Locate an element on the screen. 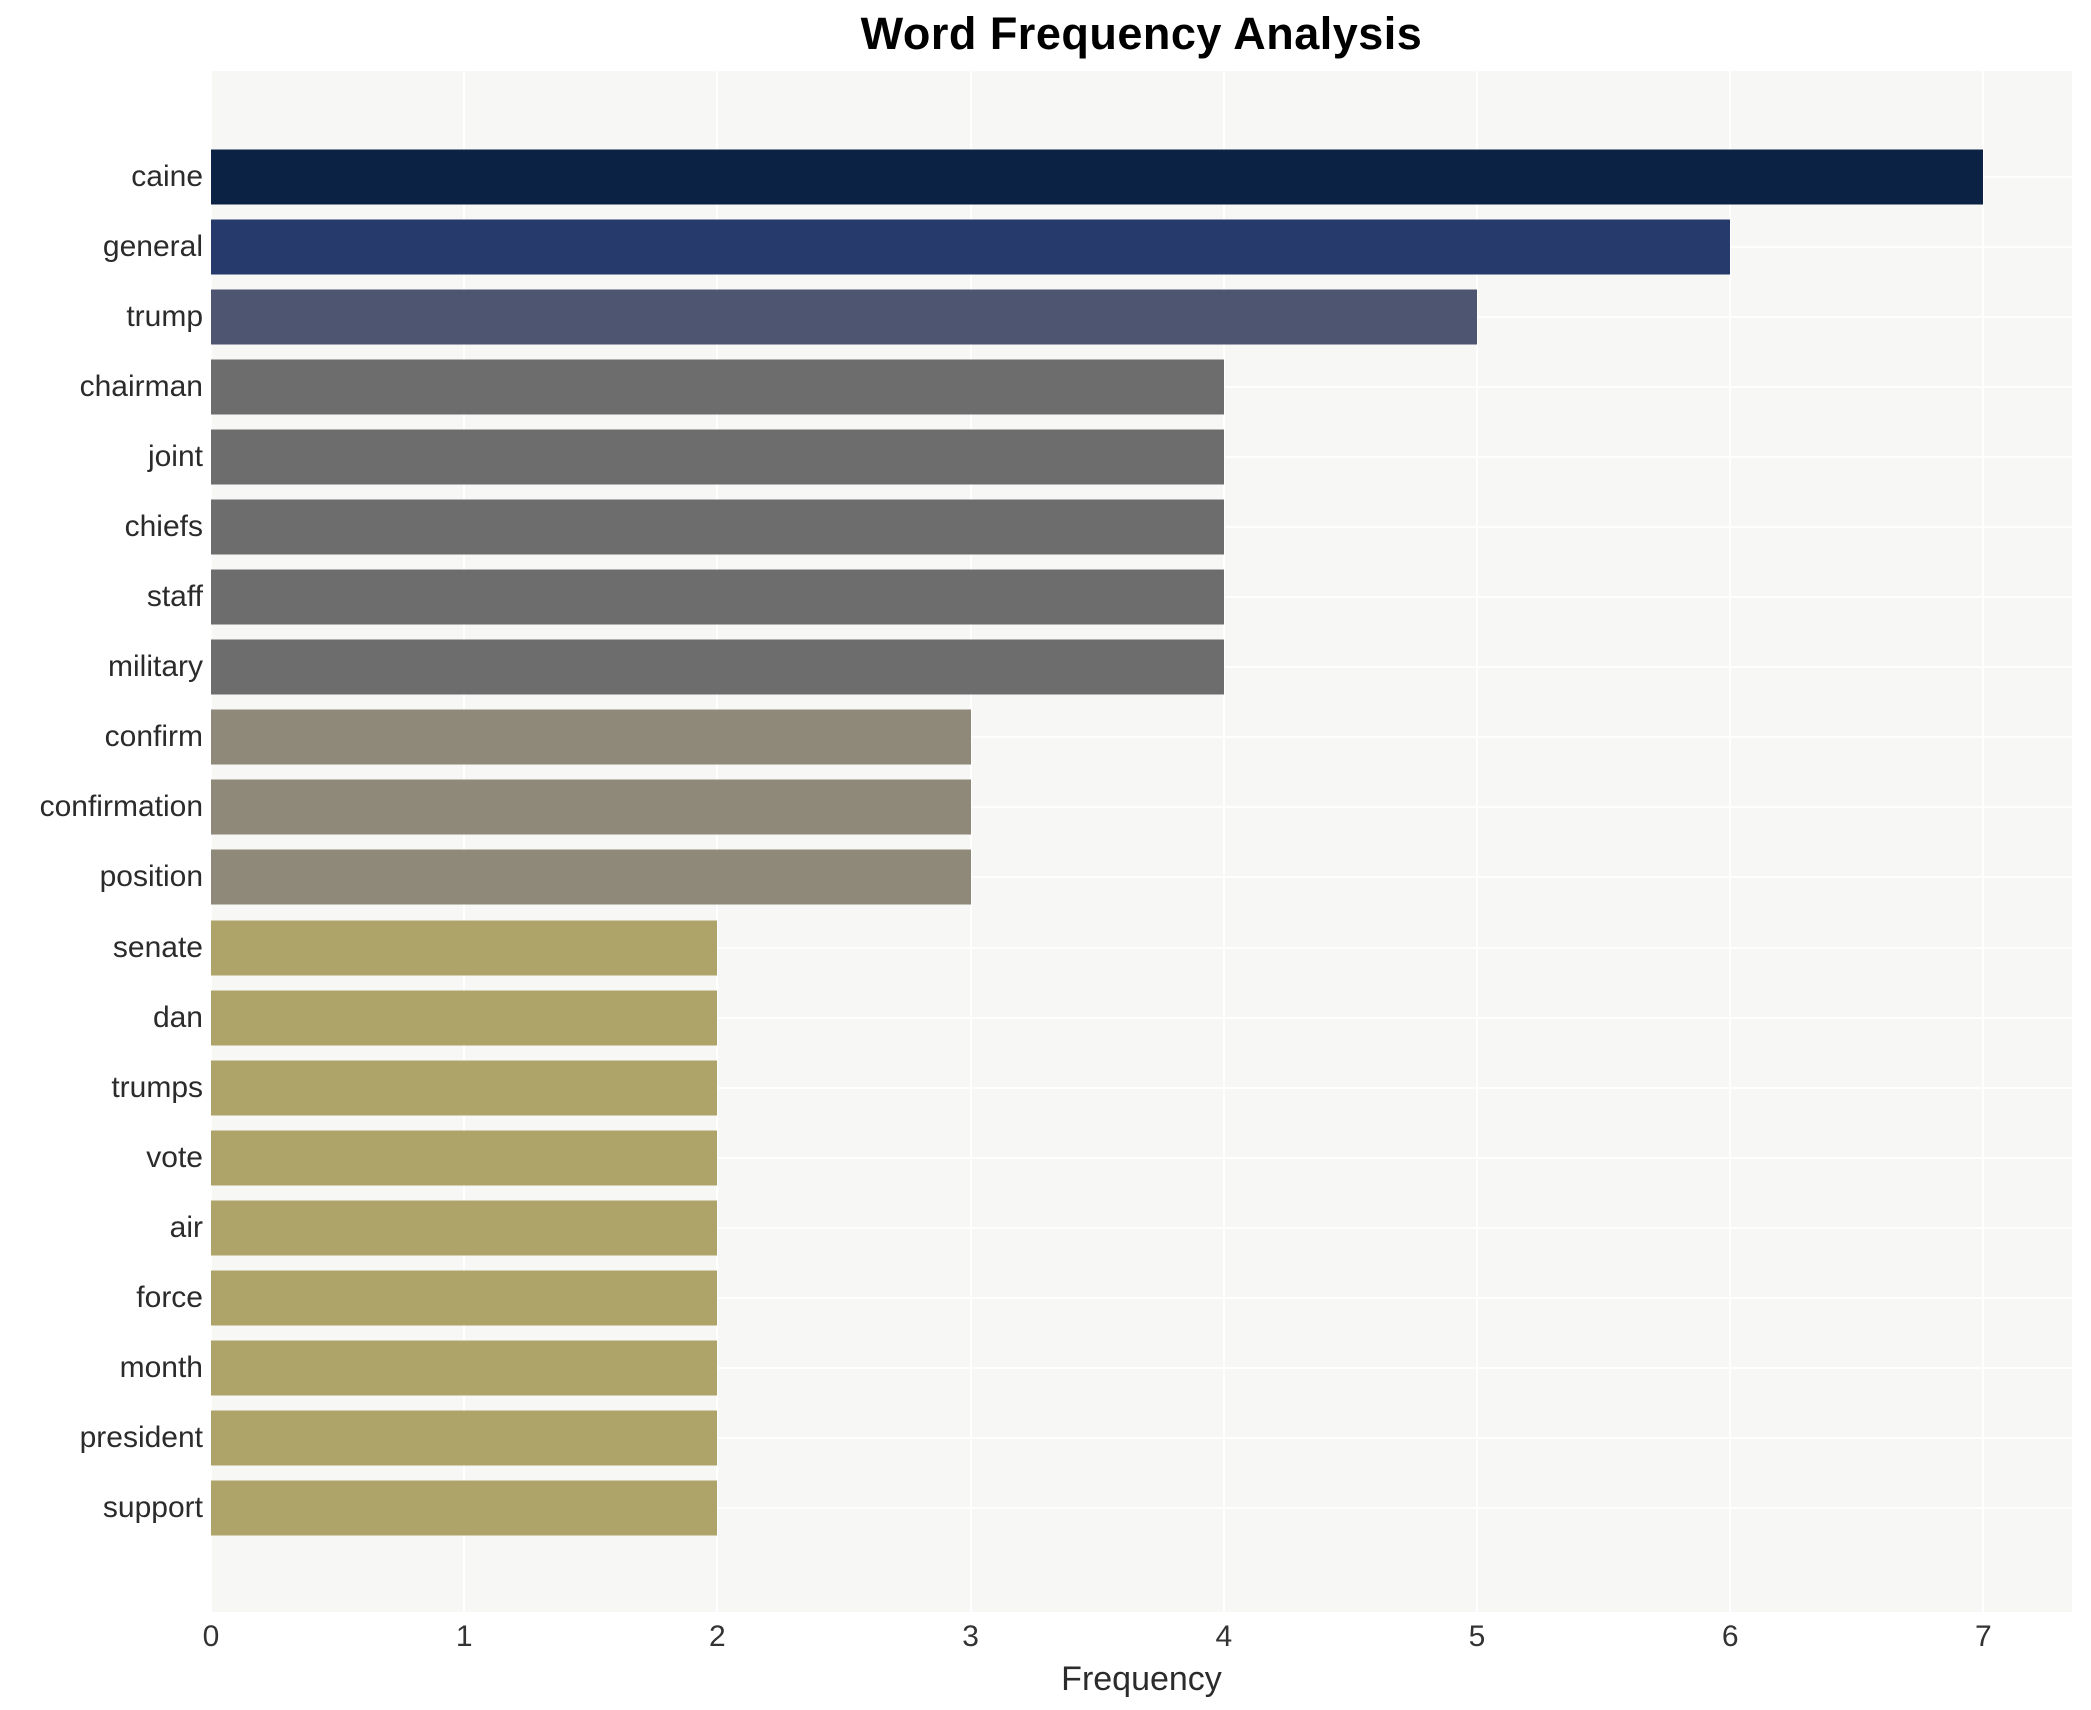  bar-row-trumps is located at coordinates (1141, 1088).